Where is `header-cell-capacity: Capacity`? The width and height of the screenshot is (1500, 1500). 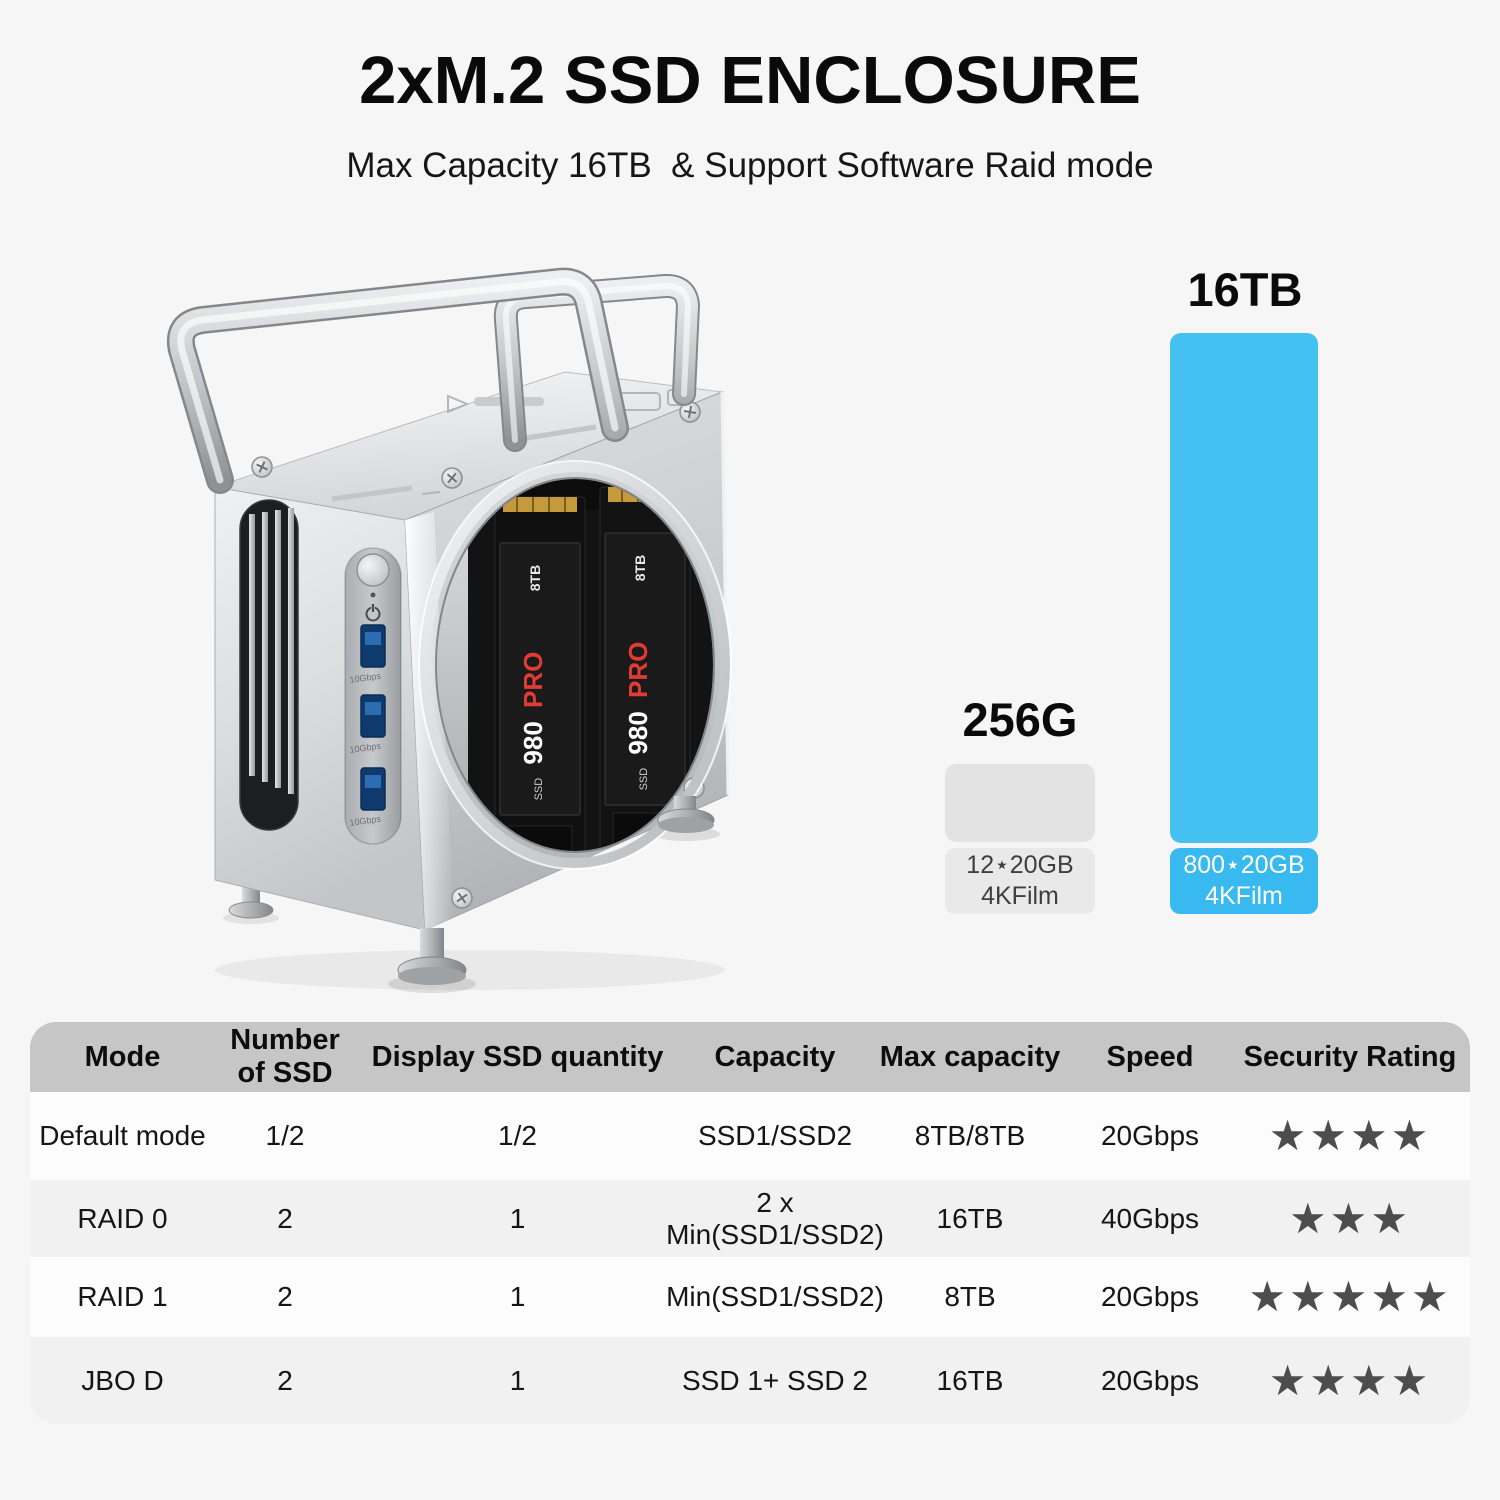
header-cell-capacity: Capacity is located at coordinates (775, 1056).